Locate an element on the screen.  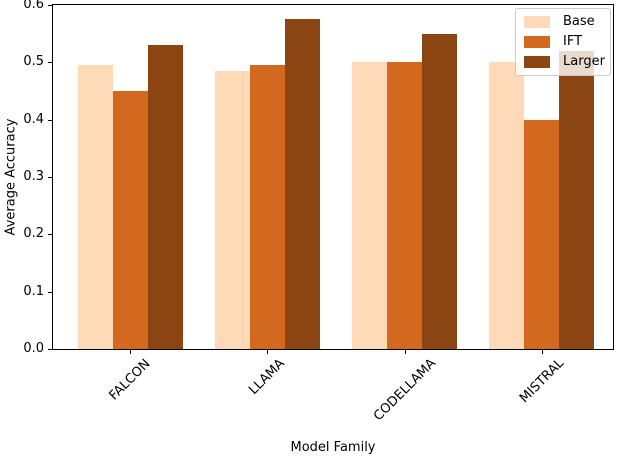
y-tick-label: 0.1 is located at coordinates (33, 291).